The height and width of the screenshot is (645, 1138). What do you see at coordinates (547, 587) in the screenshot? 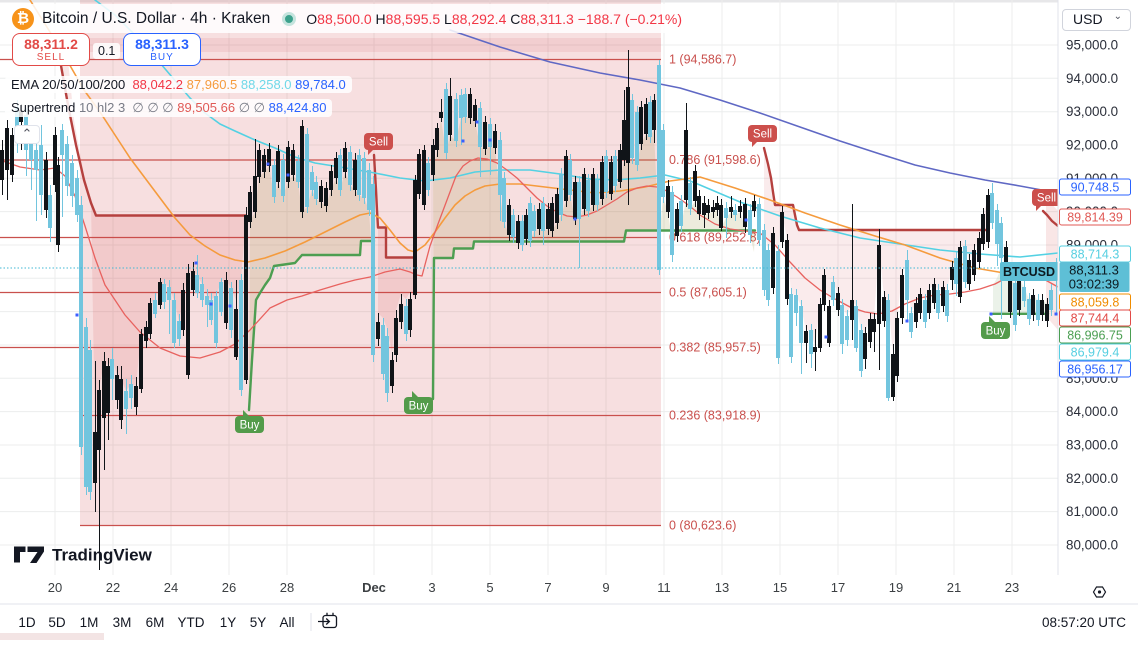
I see `svg-text: 7` at bounding box center [547, 587].